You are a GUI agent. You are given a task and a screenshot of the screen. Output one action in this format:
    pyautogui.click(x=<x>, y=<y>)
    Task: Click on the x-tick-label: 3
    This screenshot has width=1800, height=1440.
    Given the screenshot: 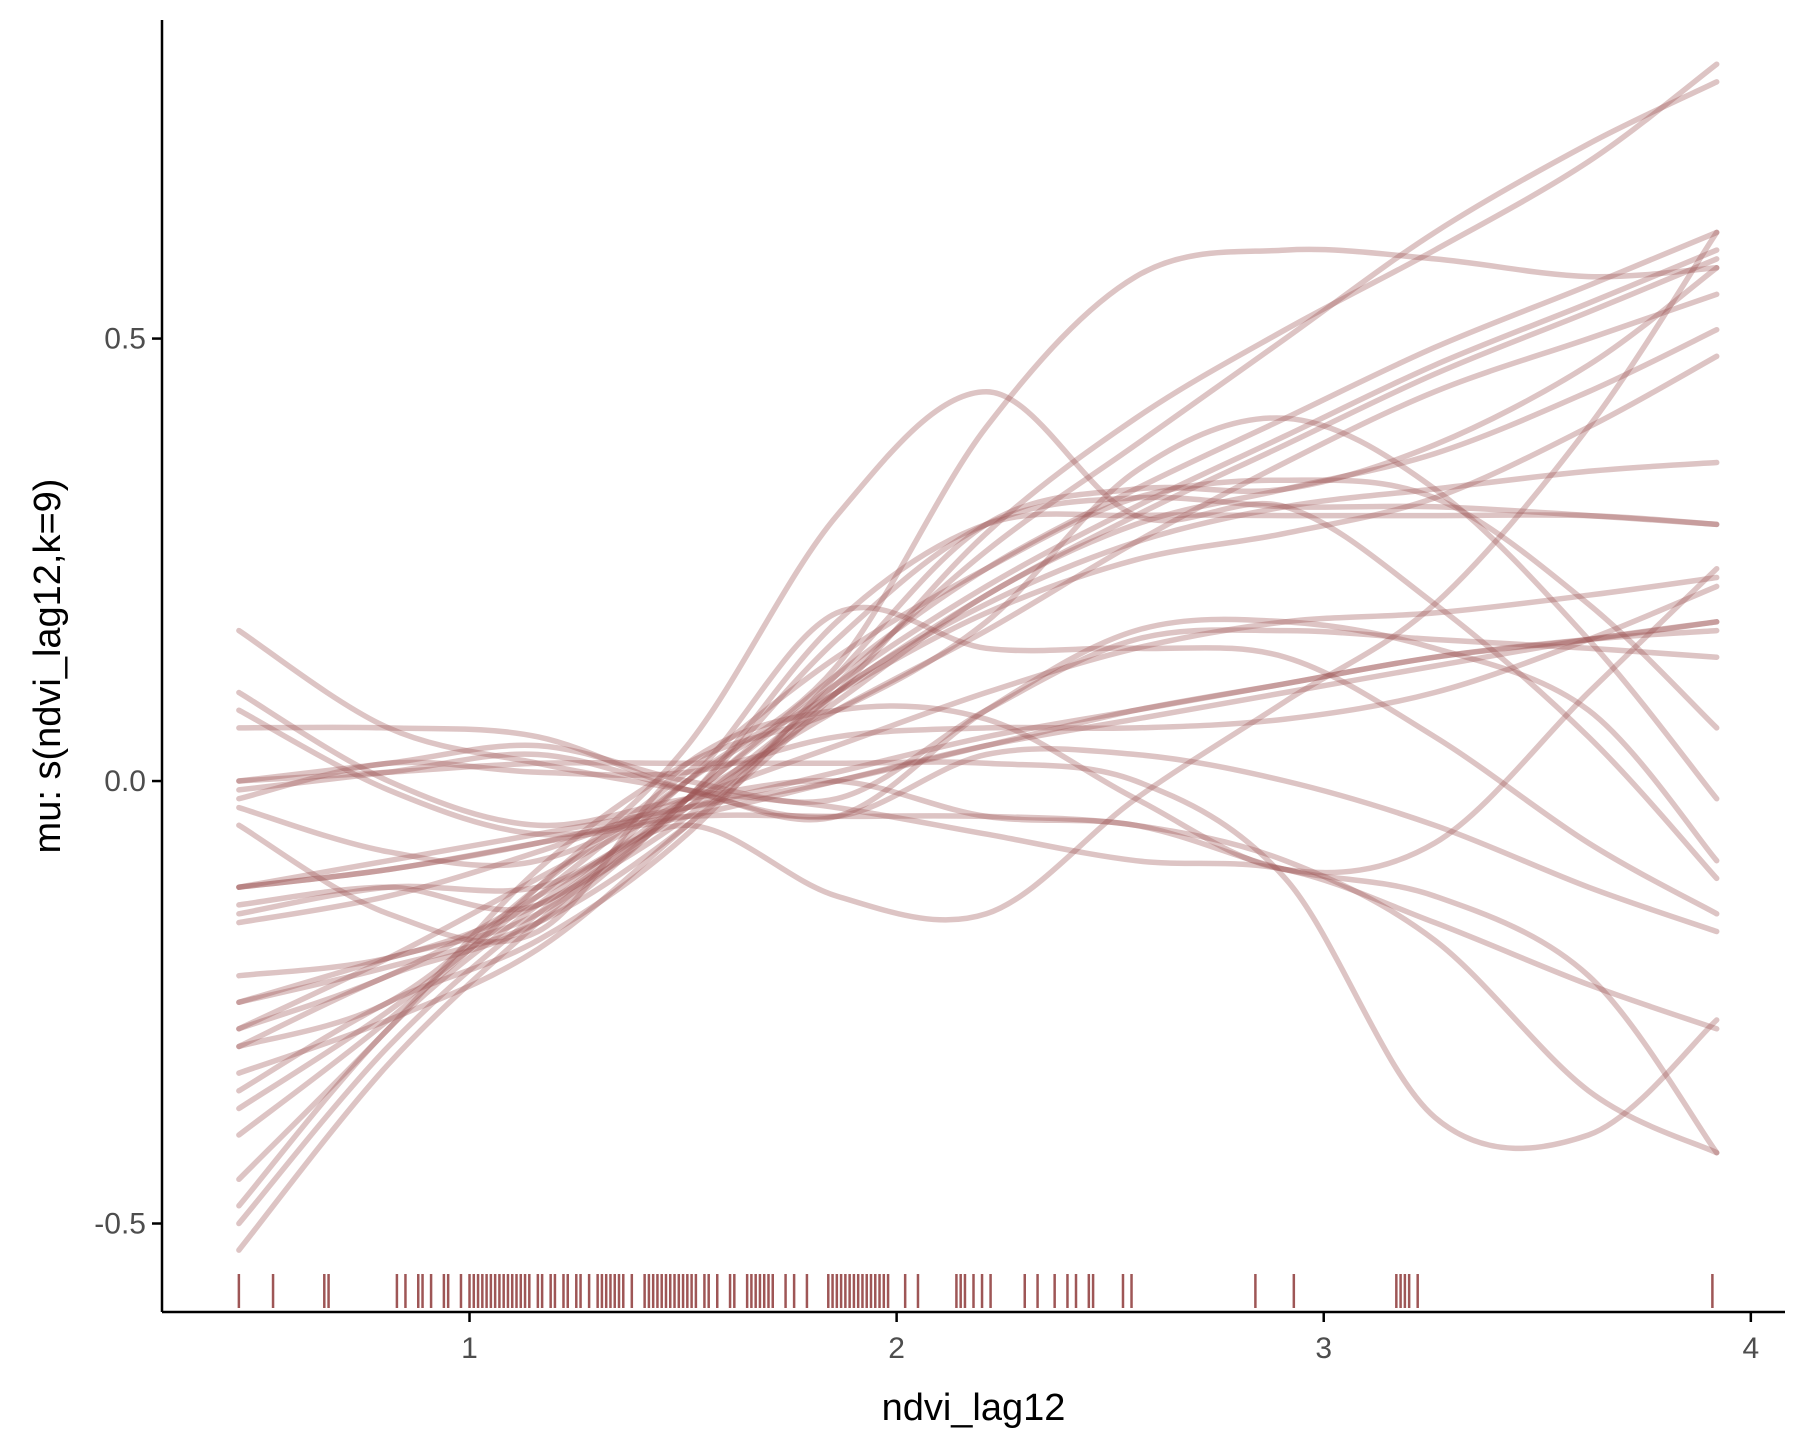 What is the action you would take?
    pyautogui.click(x=1323, y=1348)
    